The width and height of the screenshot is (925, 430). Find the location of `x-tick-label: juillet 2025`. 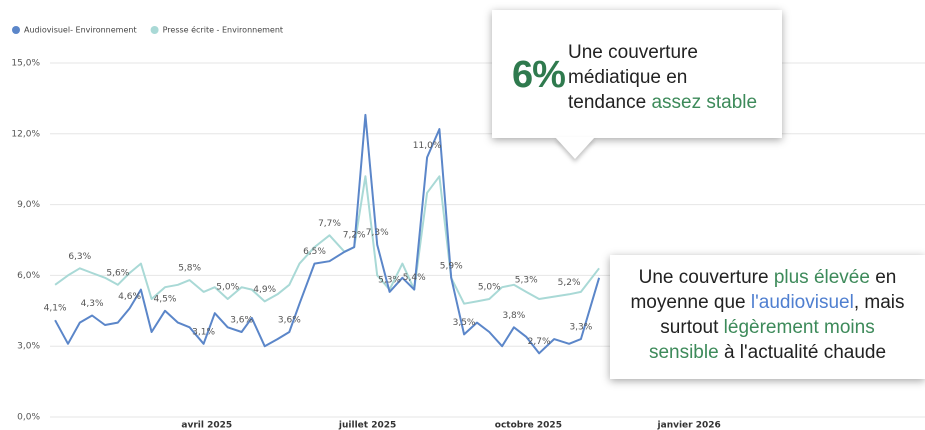

x-tick-label: juillet 2025 is located at coordinates (367, 425).